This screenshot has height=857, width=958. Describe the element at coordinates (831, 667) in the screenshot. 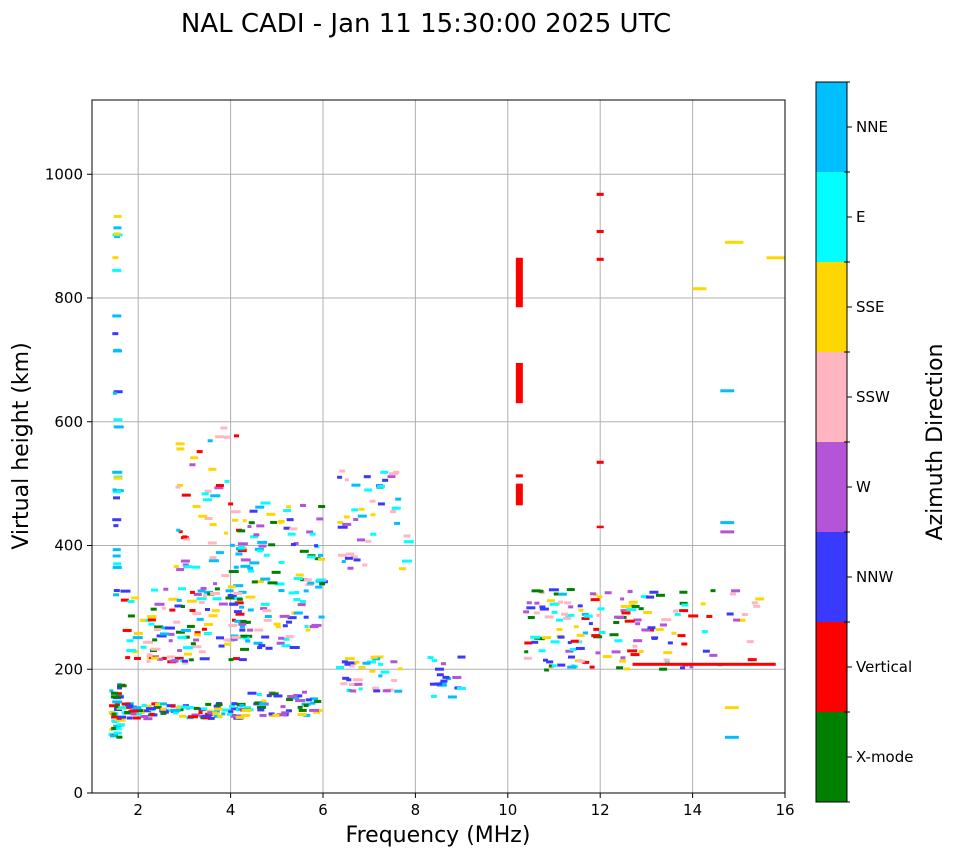

I see `colorbar-segment` at that location.